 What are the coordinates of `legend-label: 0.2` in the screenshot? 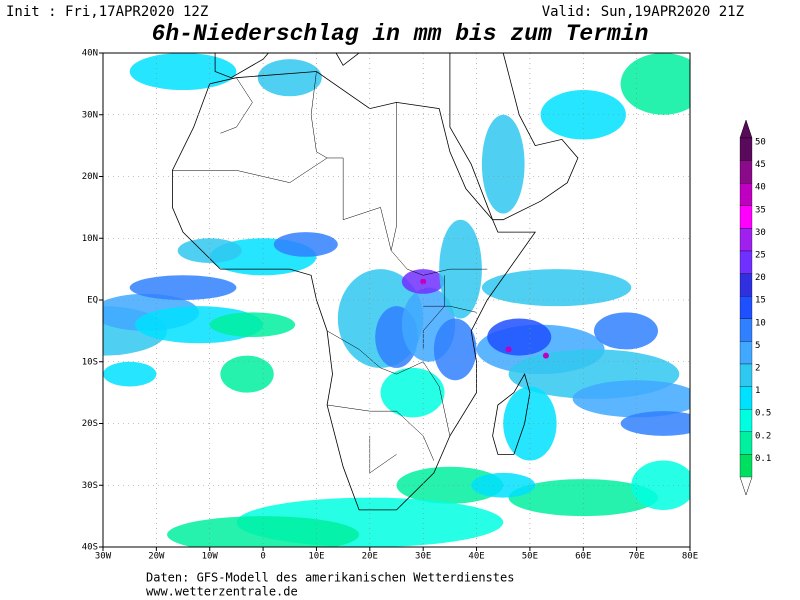 It's located at (763, 436).